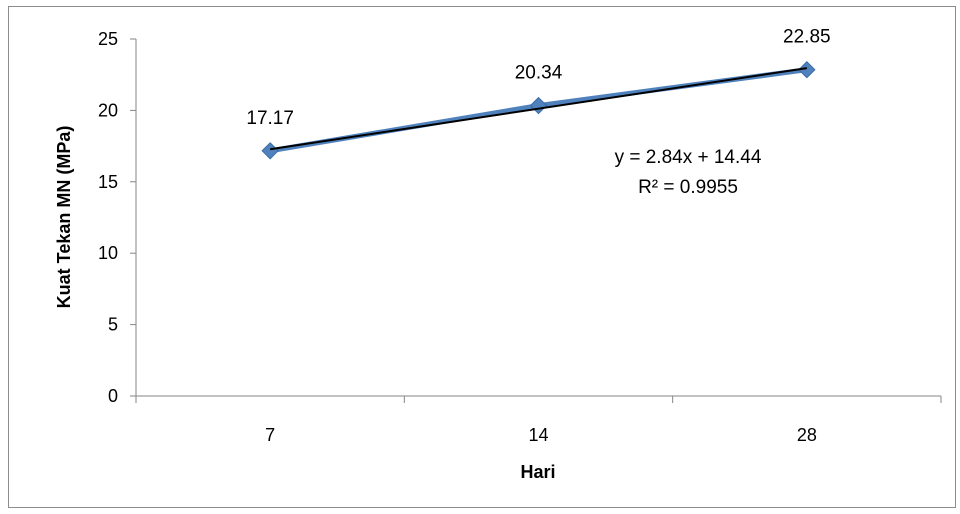  I want to click on data-label: 17.17, so click(270, 118).